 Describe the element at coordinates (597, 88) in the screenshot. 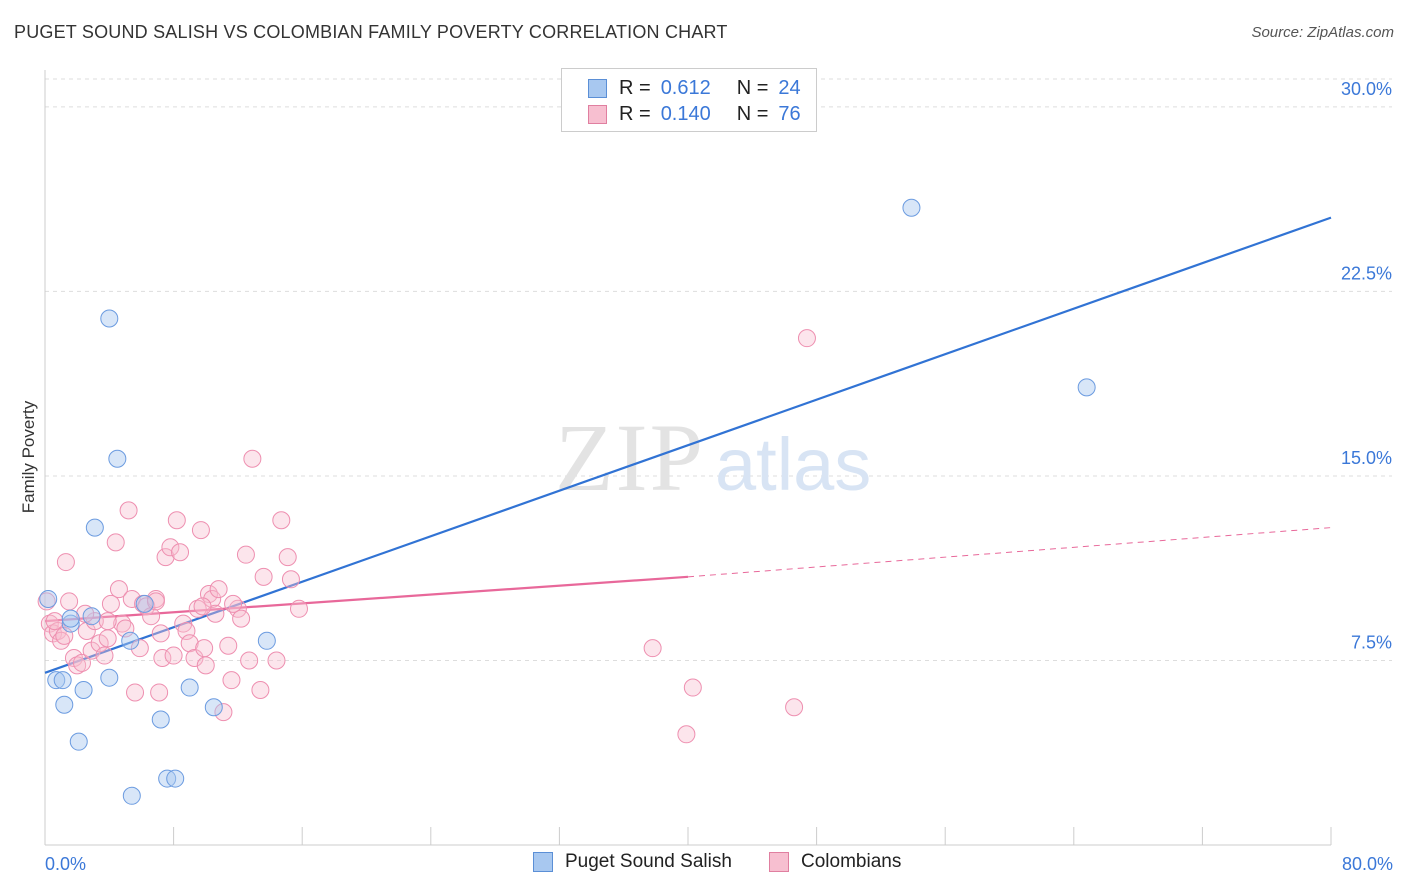

I see `legend-swatch-puget` at that location.